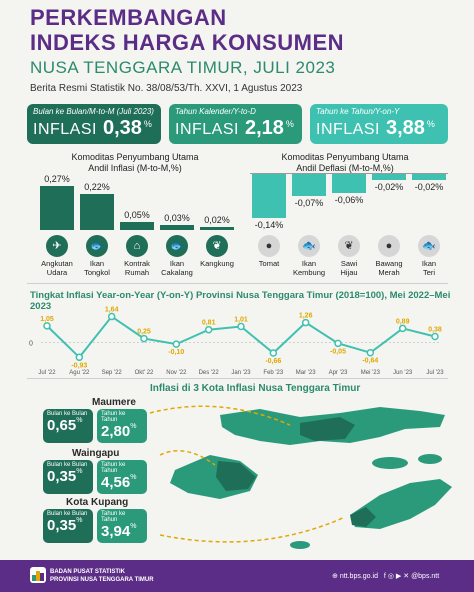 The image size is (474, 592). Describe the element at coordinates (403, 321) in the screenshot. I see `data-label: 0,89` at that location.